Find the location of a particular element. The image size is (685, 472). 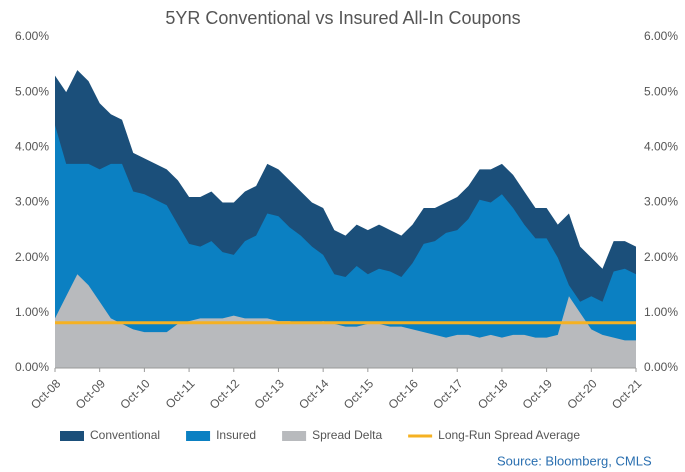

x-tick-label: Oct-16 is located at coordinates (404, 394).